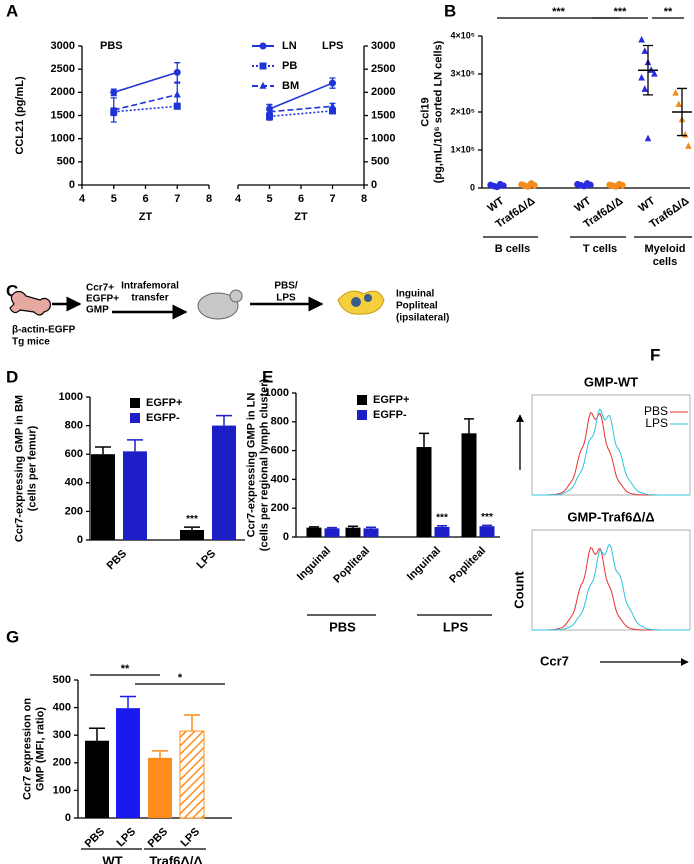  I want to click on diagram-text: Popliteal, so click(417, 306).